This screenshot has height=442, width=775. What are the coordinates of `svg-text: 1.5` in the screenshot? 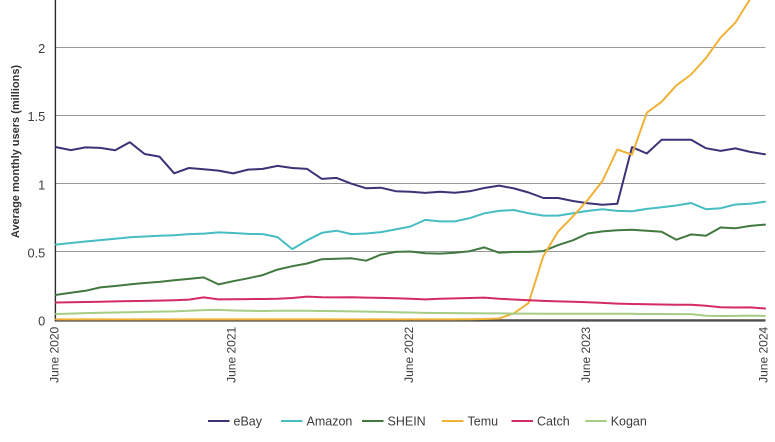 It's located at (37, 116).